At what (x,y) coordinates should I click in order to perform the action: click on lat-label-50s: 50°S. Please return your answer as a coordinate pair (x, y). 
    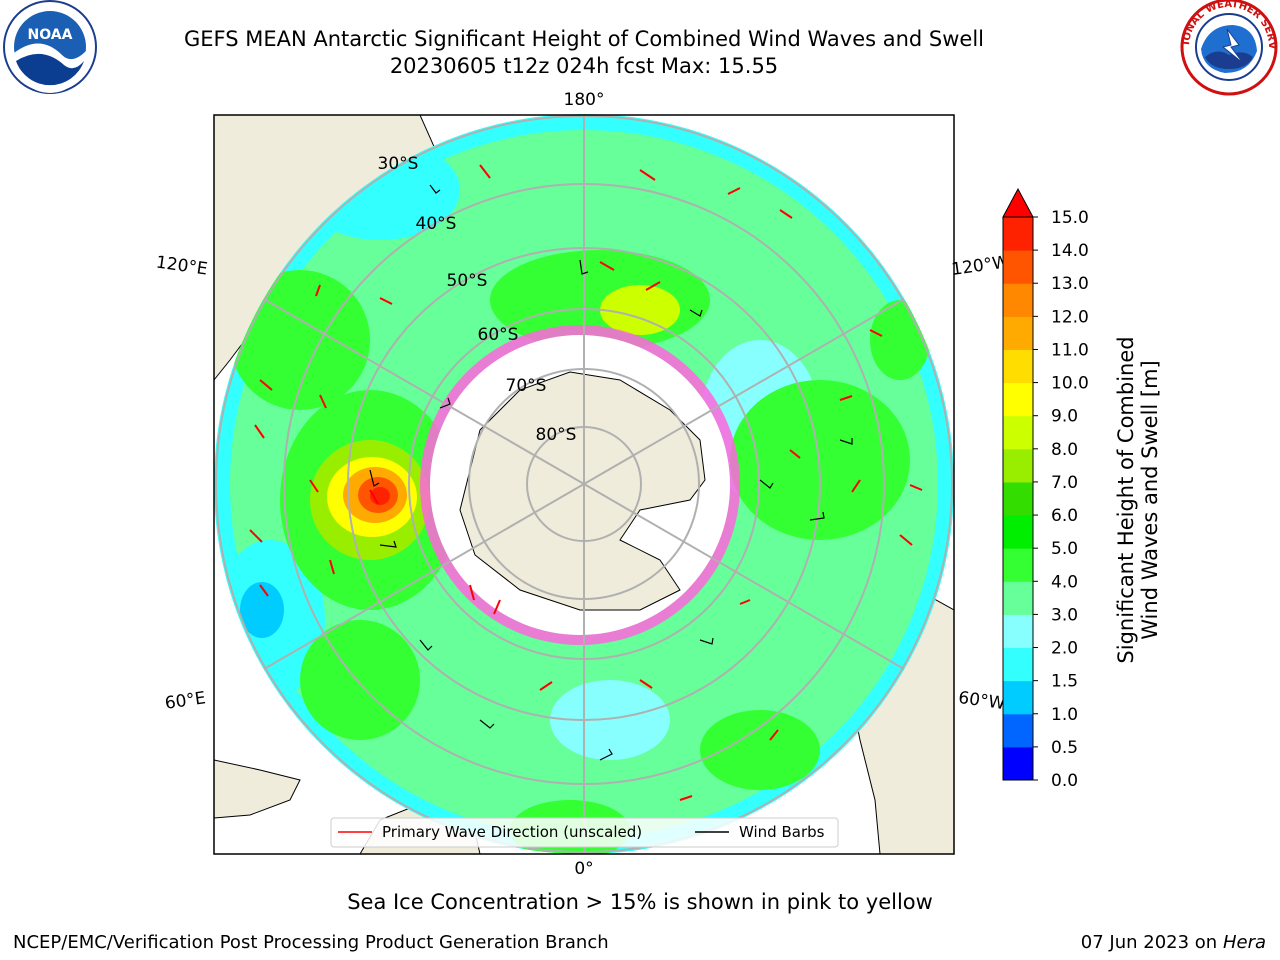
    Looking at the image, I should click on (467, 281).